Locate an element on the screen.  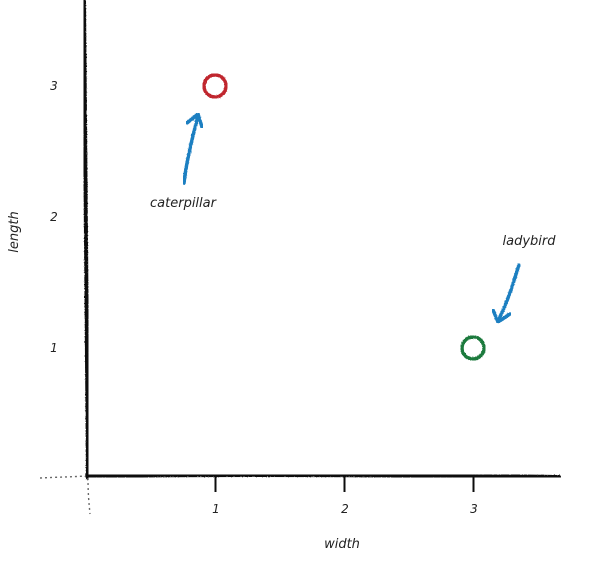
point-annotation-label: caterpillar is located at coordinates (184, 203).